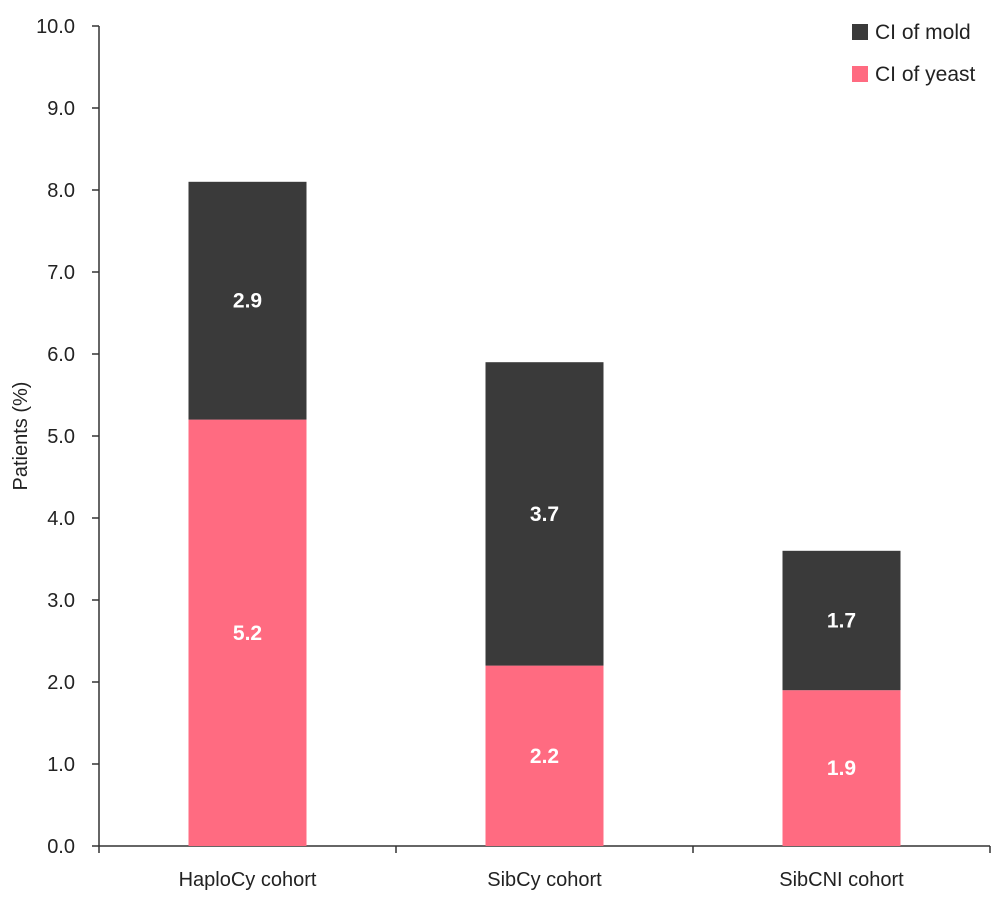 Image resolution: width=1000 pixels, height=924 pixels. I want to click on data-label: 3.7, so click(544, 514).